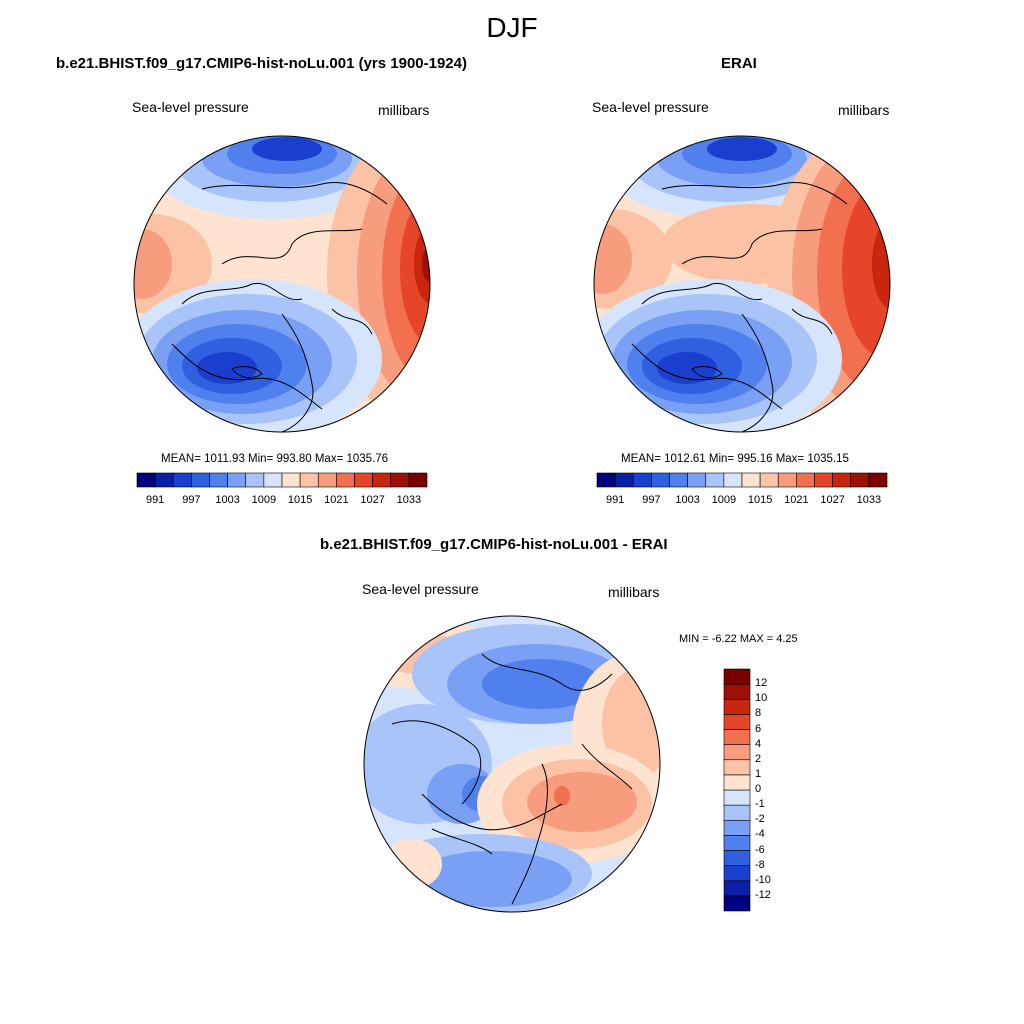 This screenshot has width=1024, height=1024. Describe the element at coordinates (275, 459) in the screenshot. I see `model-stats: MEAN= 1011.93 Min= 993.80 Max= 1035.76` at that location.